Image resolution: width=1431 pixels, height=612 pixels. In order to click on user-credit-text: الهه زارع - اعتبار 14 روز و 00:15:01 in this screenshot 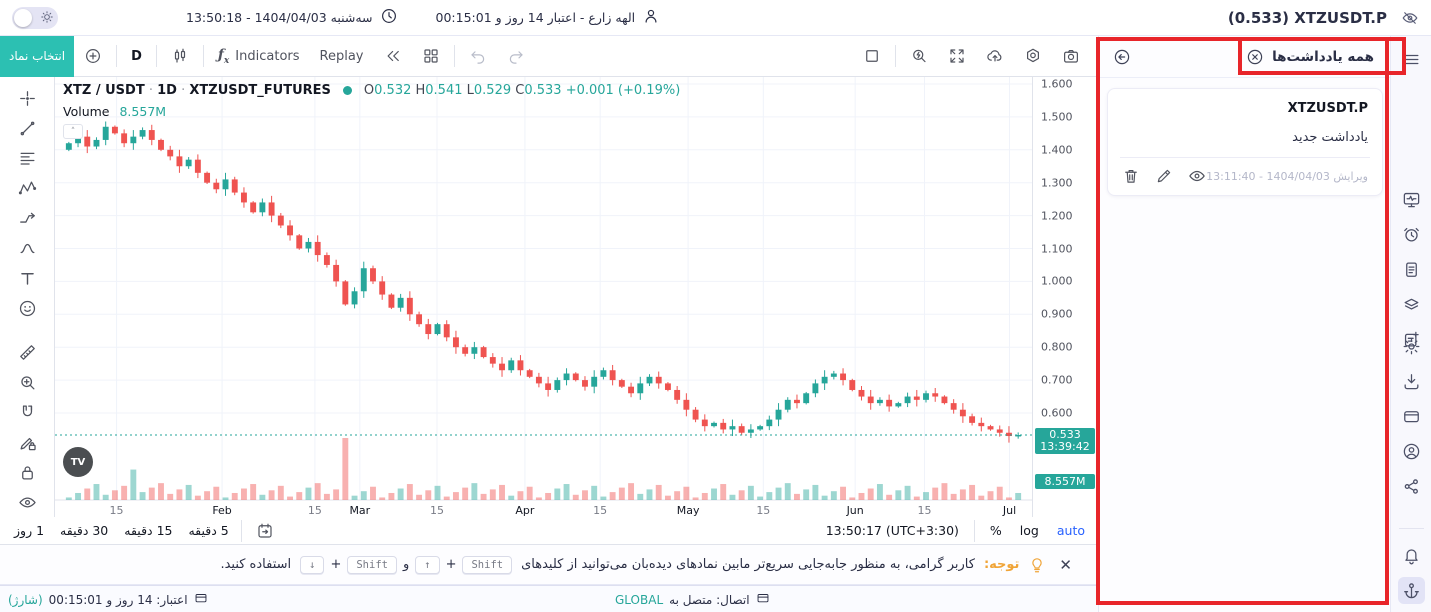, I will do `click(535, 17)`.